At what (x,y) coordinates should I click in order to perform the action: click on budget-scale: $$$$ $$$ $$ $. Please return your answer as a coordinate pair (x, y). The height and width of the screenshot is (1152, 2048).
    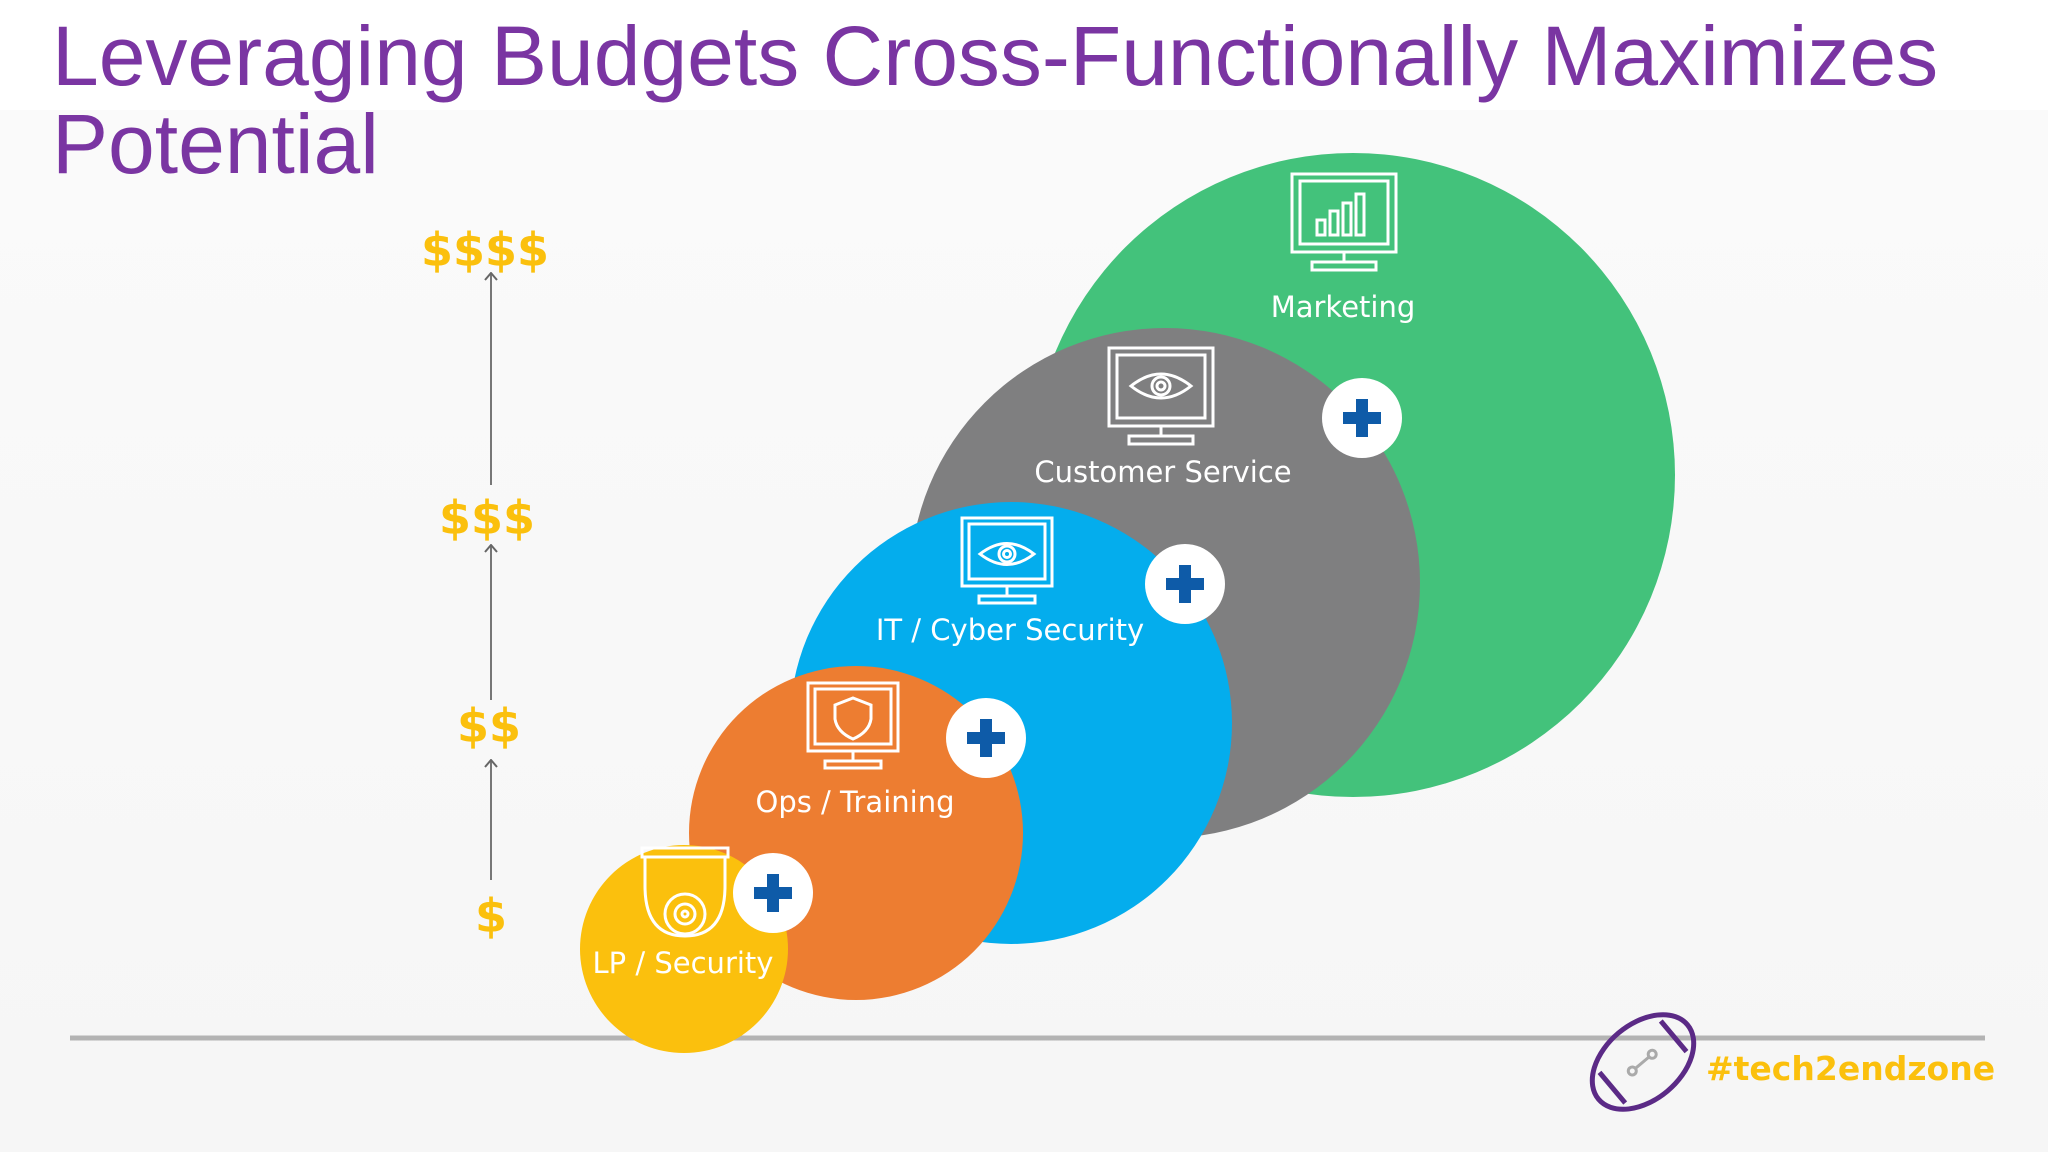
    Looking at the image, I should click on (485, 583).